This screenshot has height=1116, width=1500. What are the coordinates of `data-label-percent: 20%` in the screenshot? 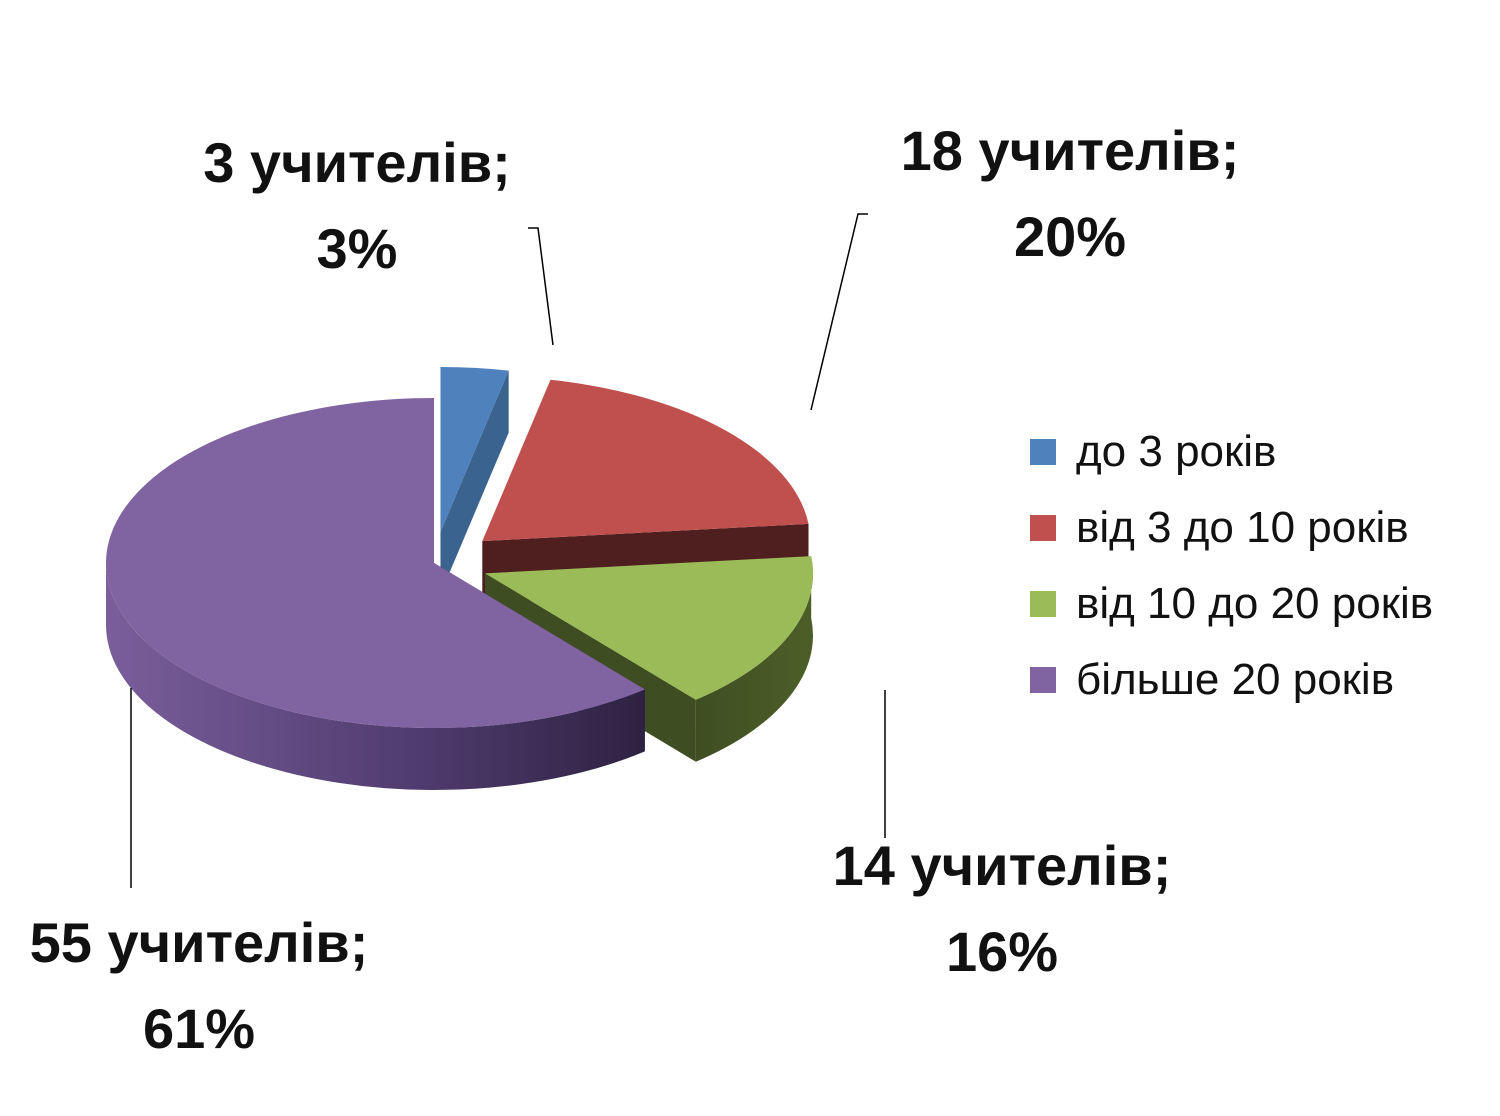 It's located at (1070, 236).